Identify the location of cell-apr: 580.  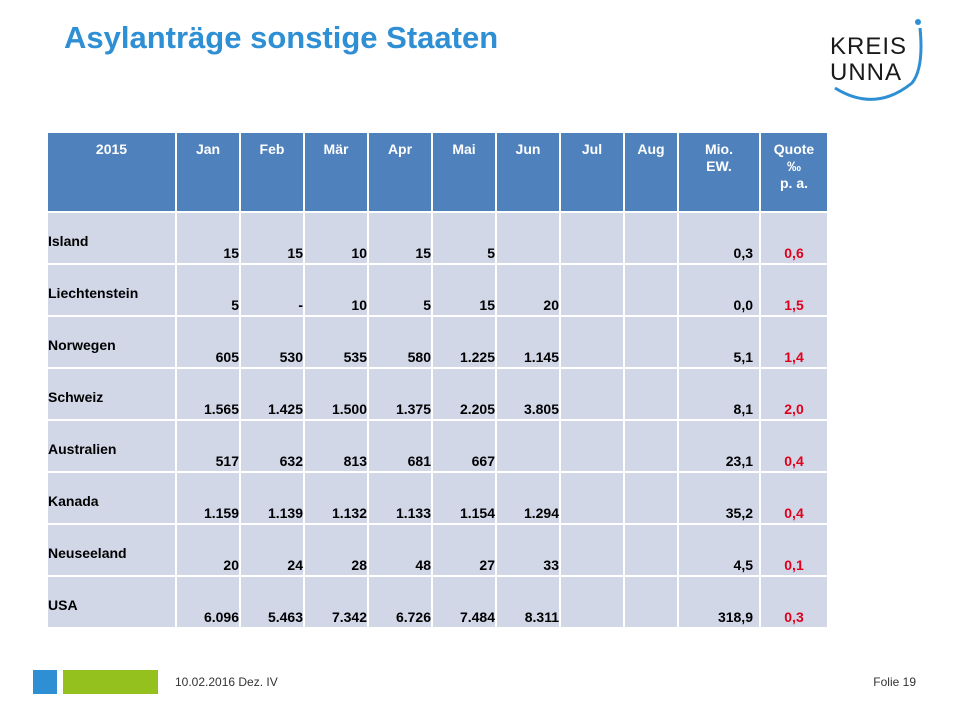
(400, 341).